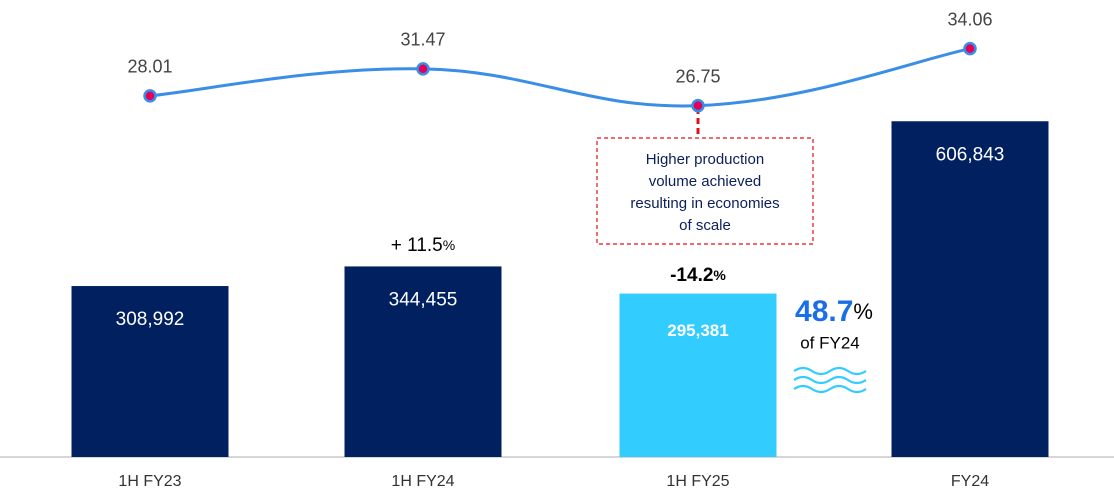 The width and height of the screenshot is (1114, 498). I want to click on bar-value-label: 344,455, so click(423, 299).